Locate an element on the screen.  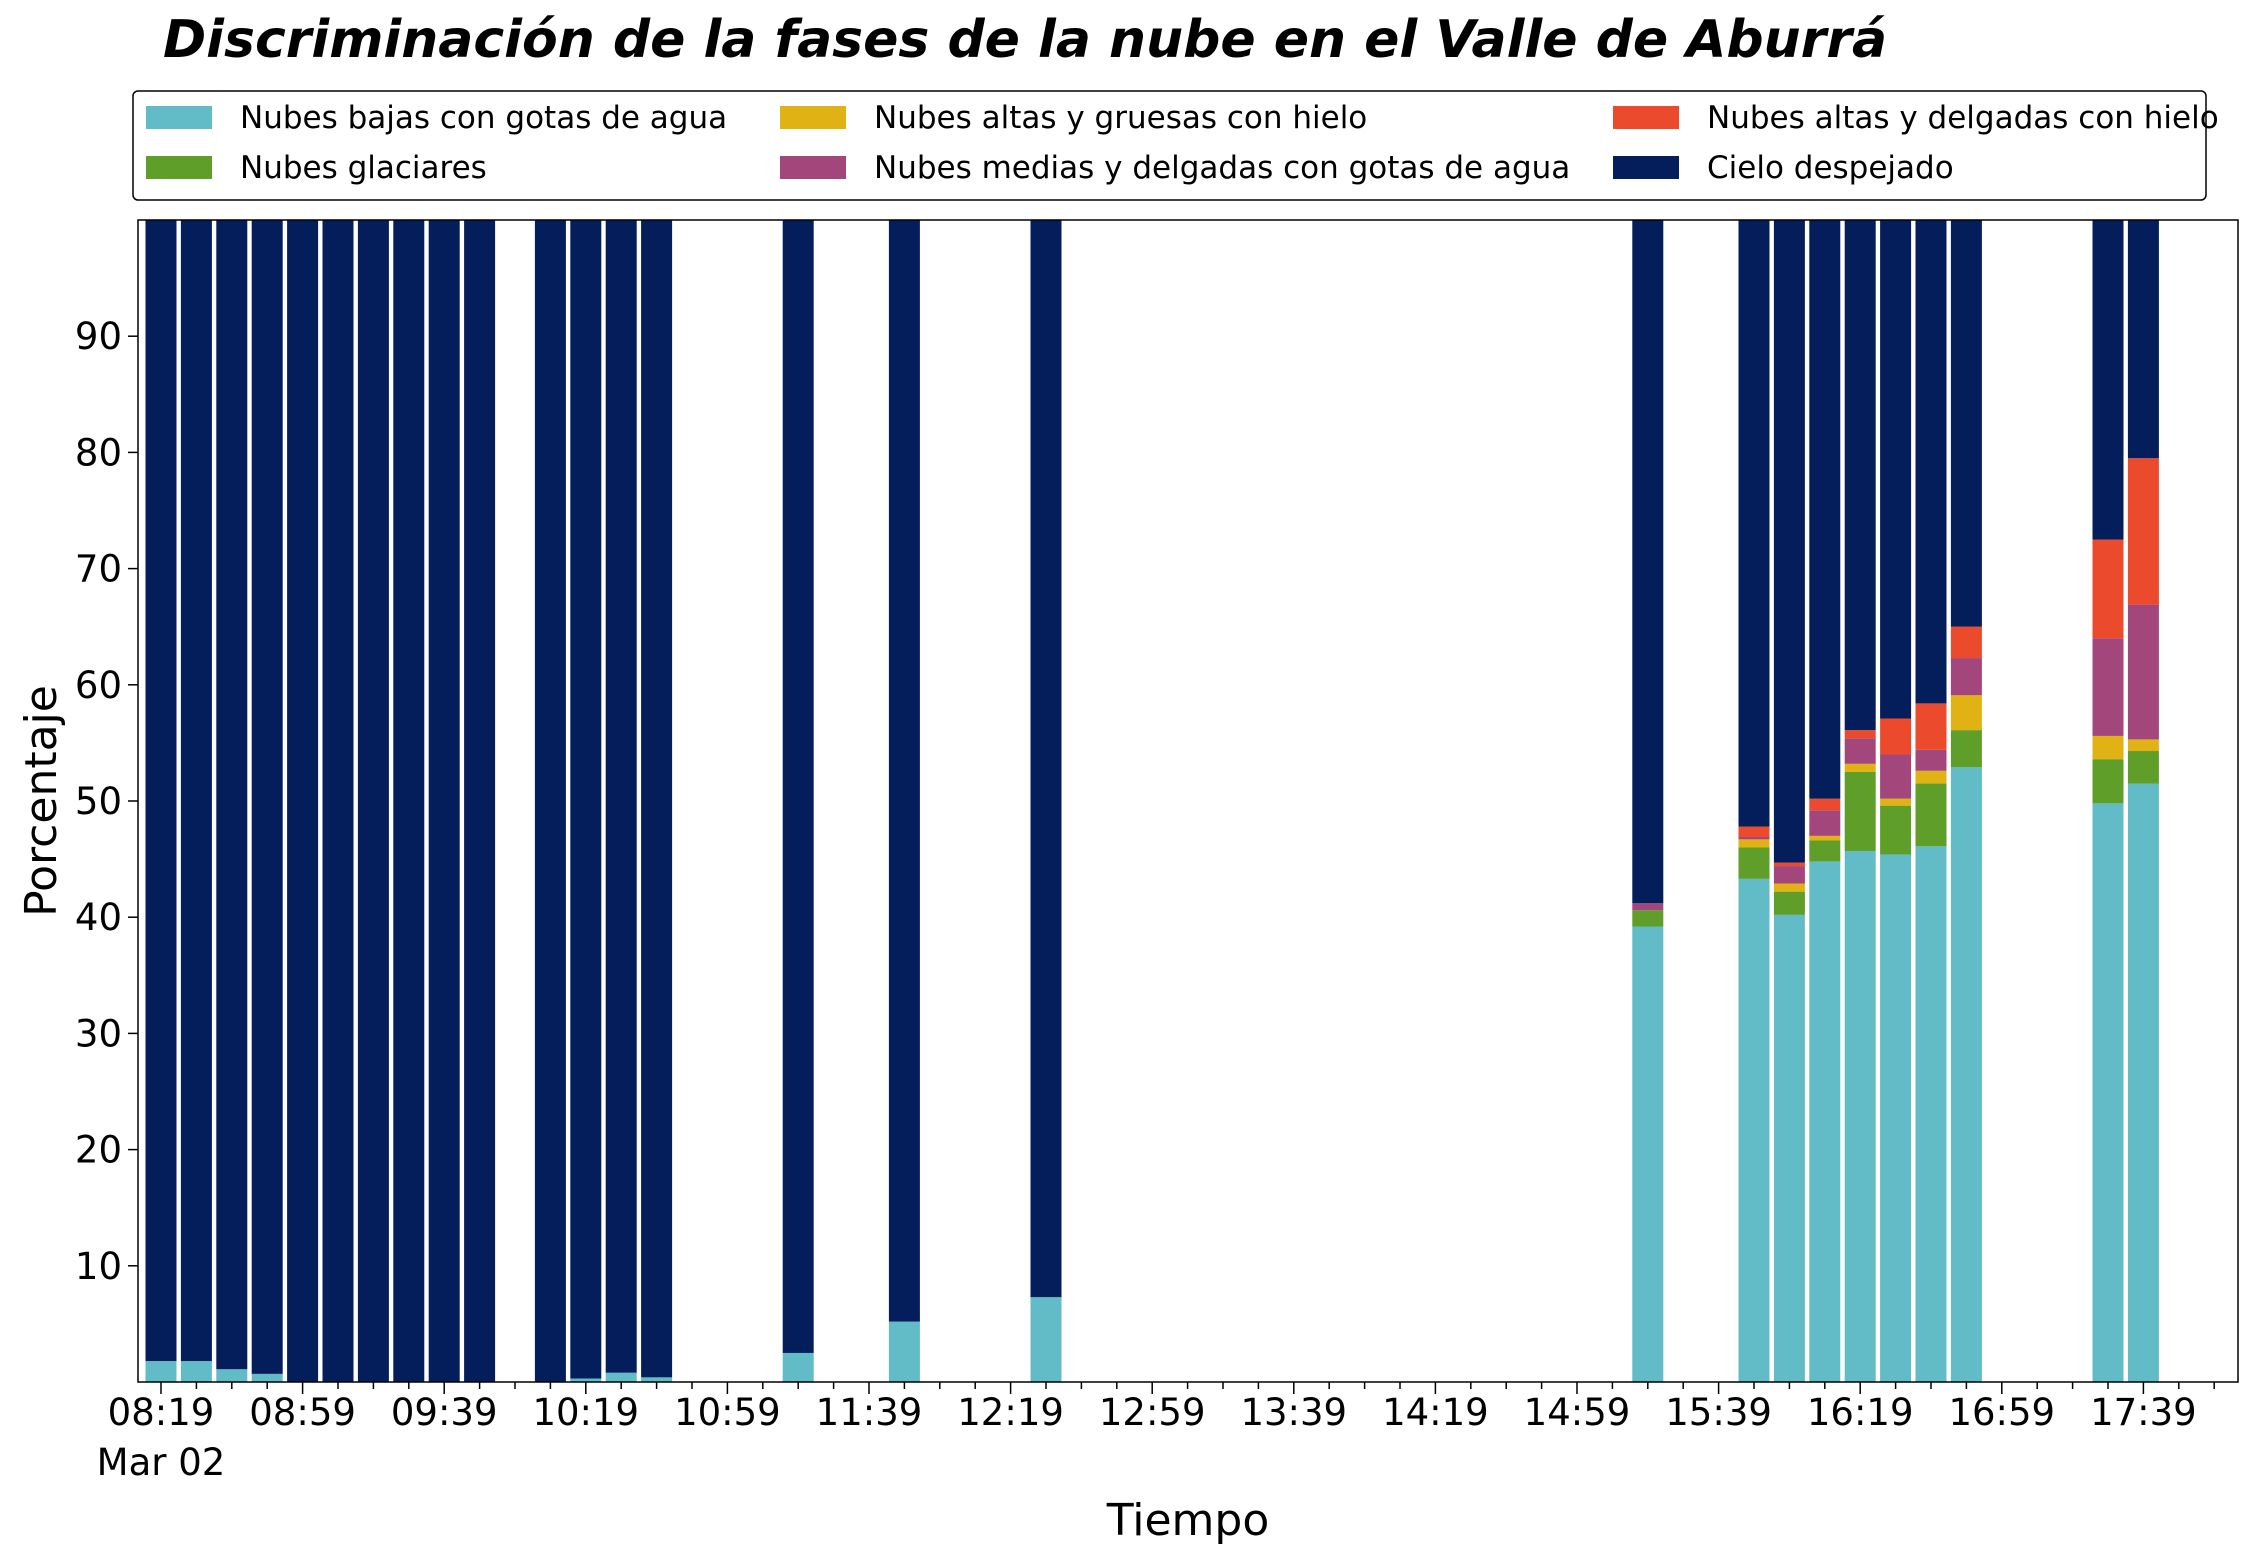
x-tick-label: 08:19 is located at coordinates (161, 1412).